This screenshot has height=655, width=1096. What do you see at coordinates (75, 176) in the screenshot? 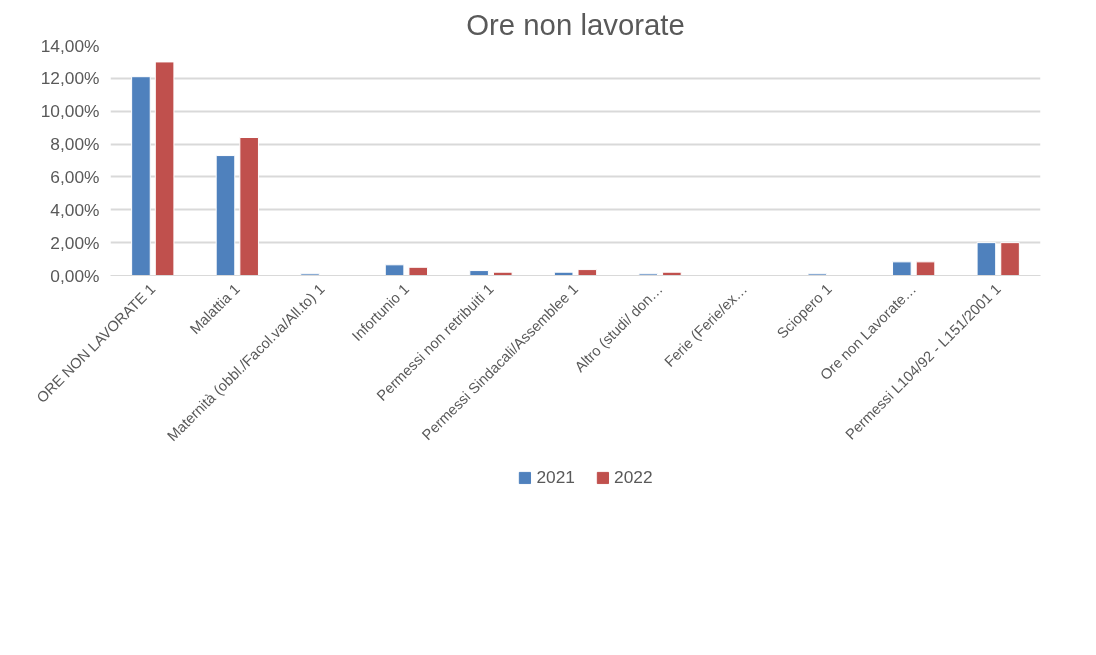
I see `y-tick-label: 6,00%` at bounding box center [75, 176].